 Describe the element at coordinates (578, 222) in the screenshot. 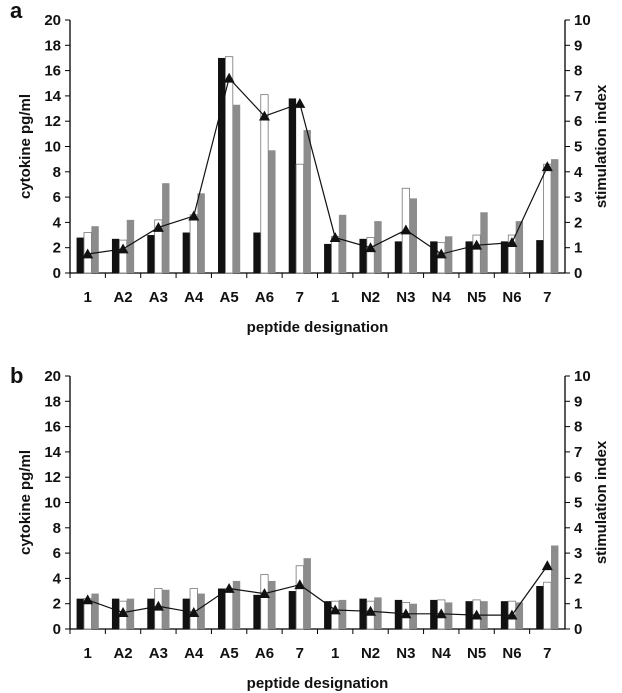

I see `y2-tick-label: 2` at that location.